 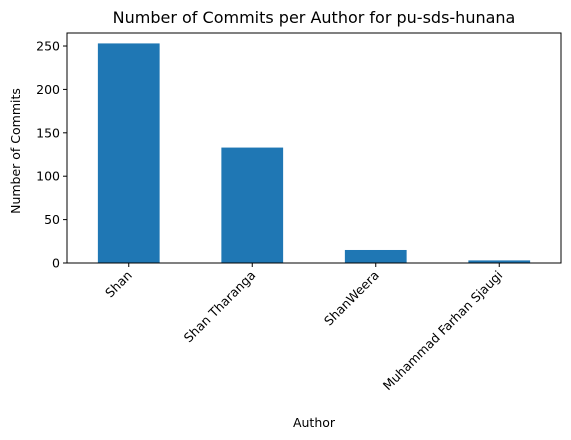 I want to click on y-axis-label: Number of Commits, so click(x=15, y=151).